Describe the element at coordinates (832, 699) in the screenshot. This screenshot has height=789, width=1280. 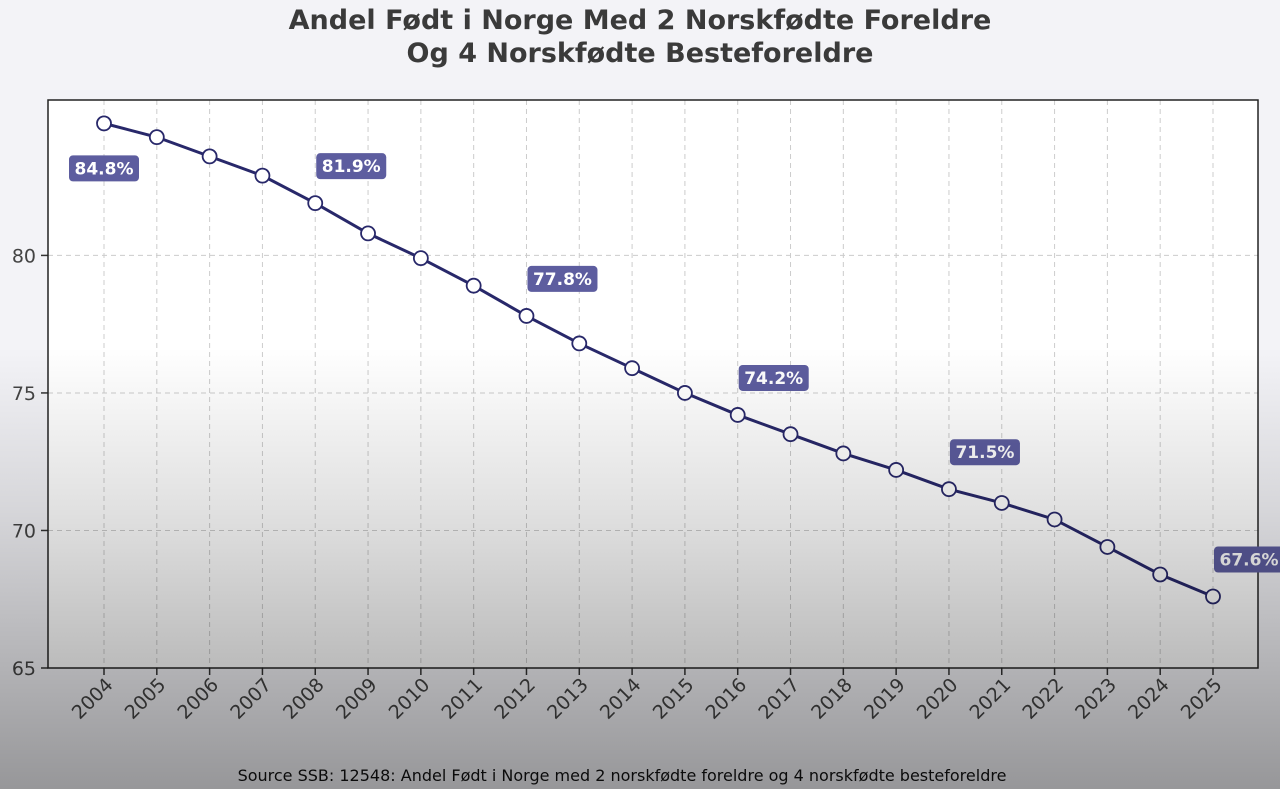
I see `x-tick-label: 2018` at that location.